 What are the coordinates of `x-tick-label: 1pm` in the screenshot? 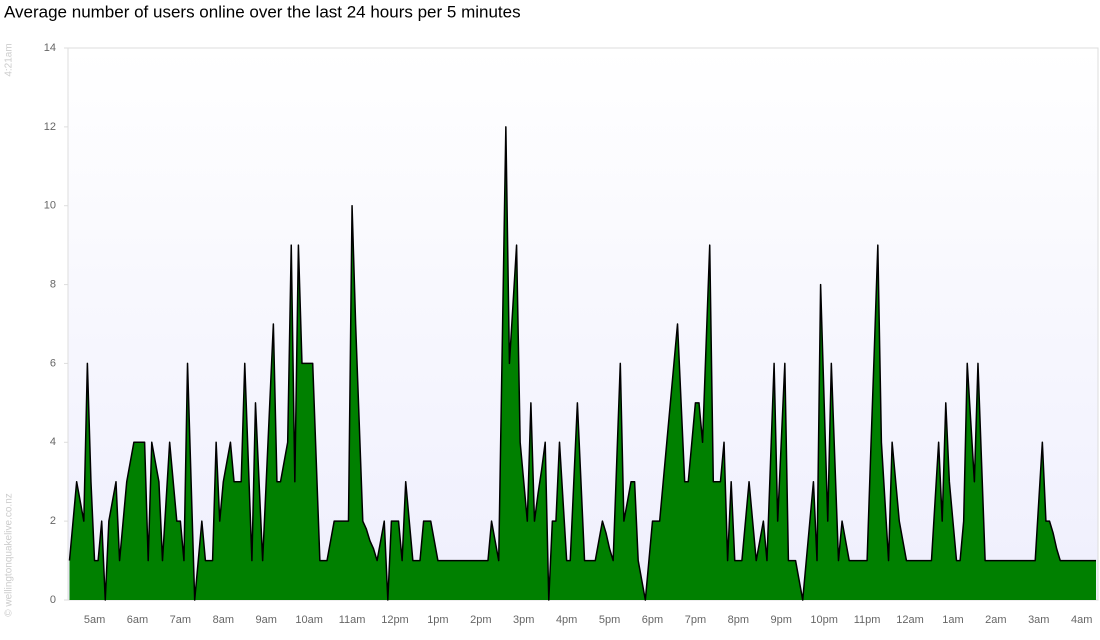 It's located at (437, 620).